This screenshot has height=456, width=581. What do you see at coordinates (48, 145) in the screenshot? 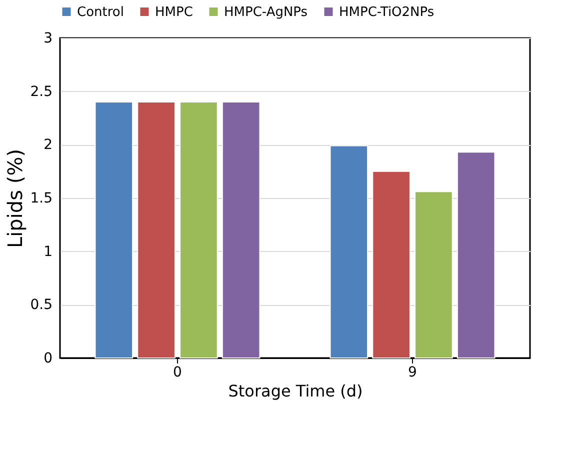
I see `y-tick-label: 2` at bounding box center [48, 145].